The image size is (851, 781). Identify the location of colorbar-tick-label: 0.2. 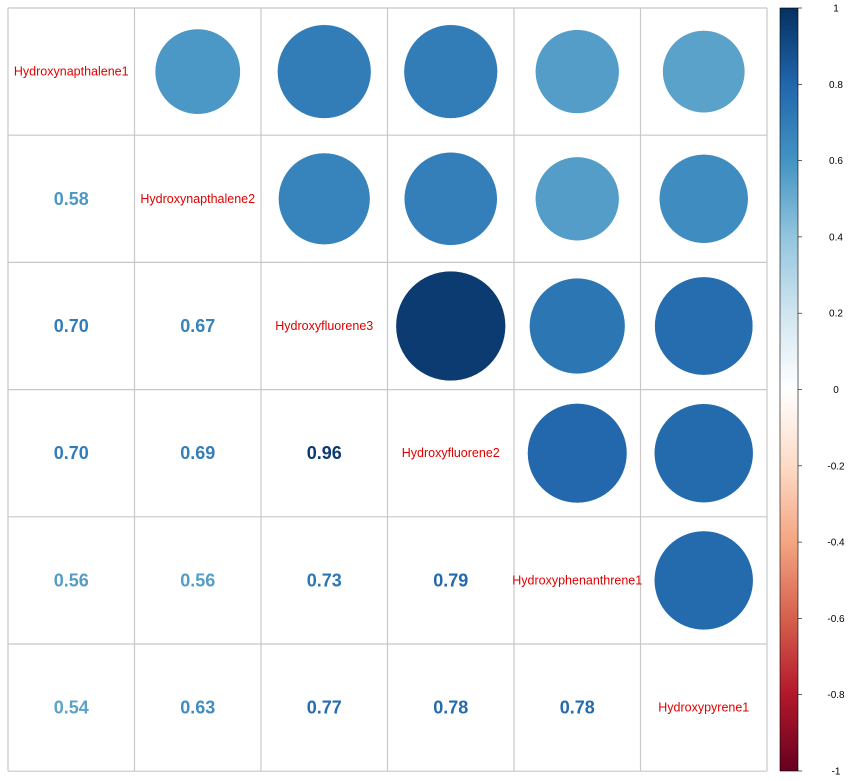
(836, 314).